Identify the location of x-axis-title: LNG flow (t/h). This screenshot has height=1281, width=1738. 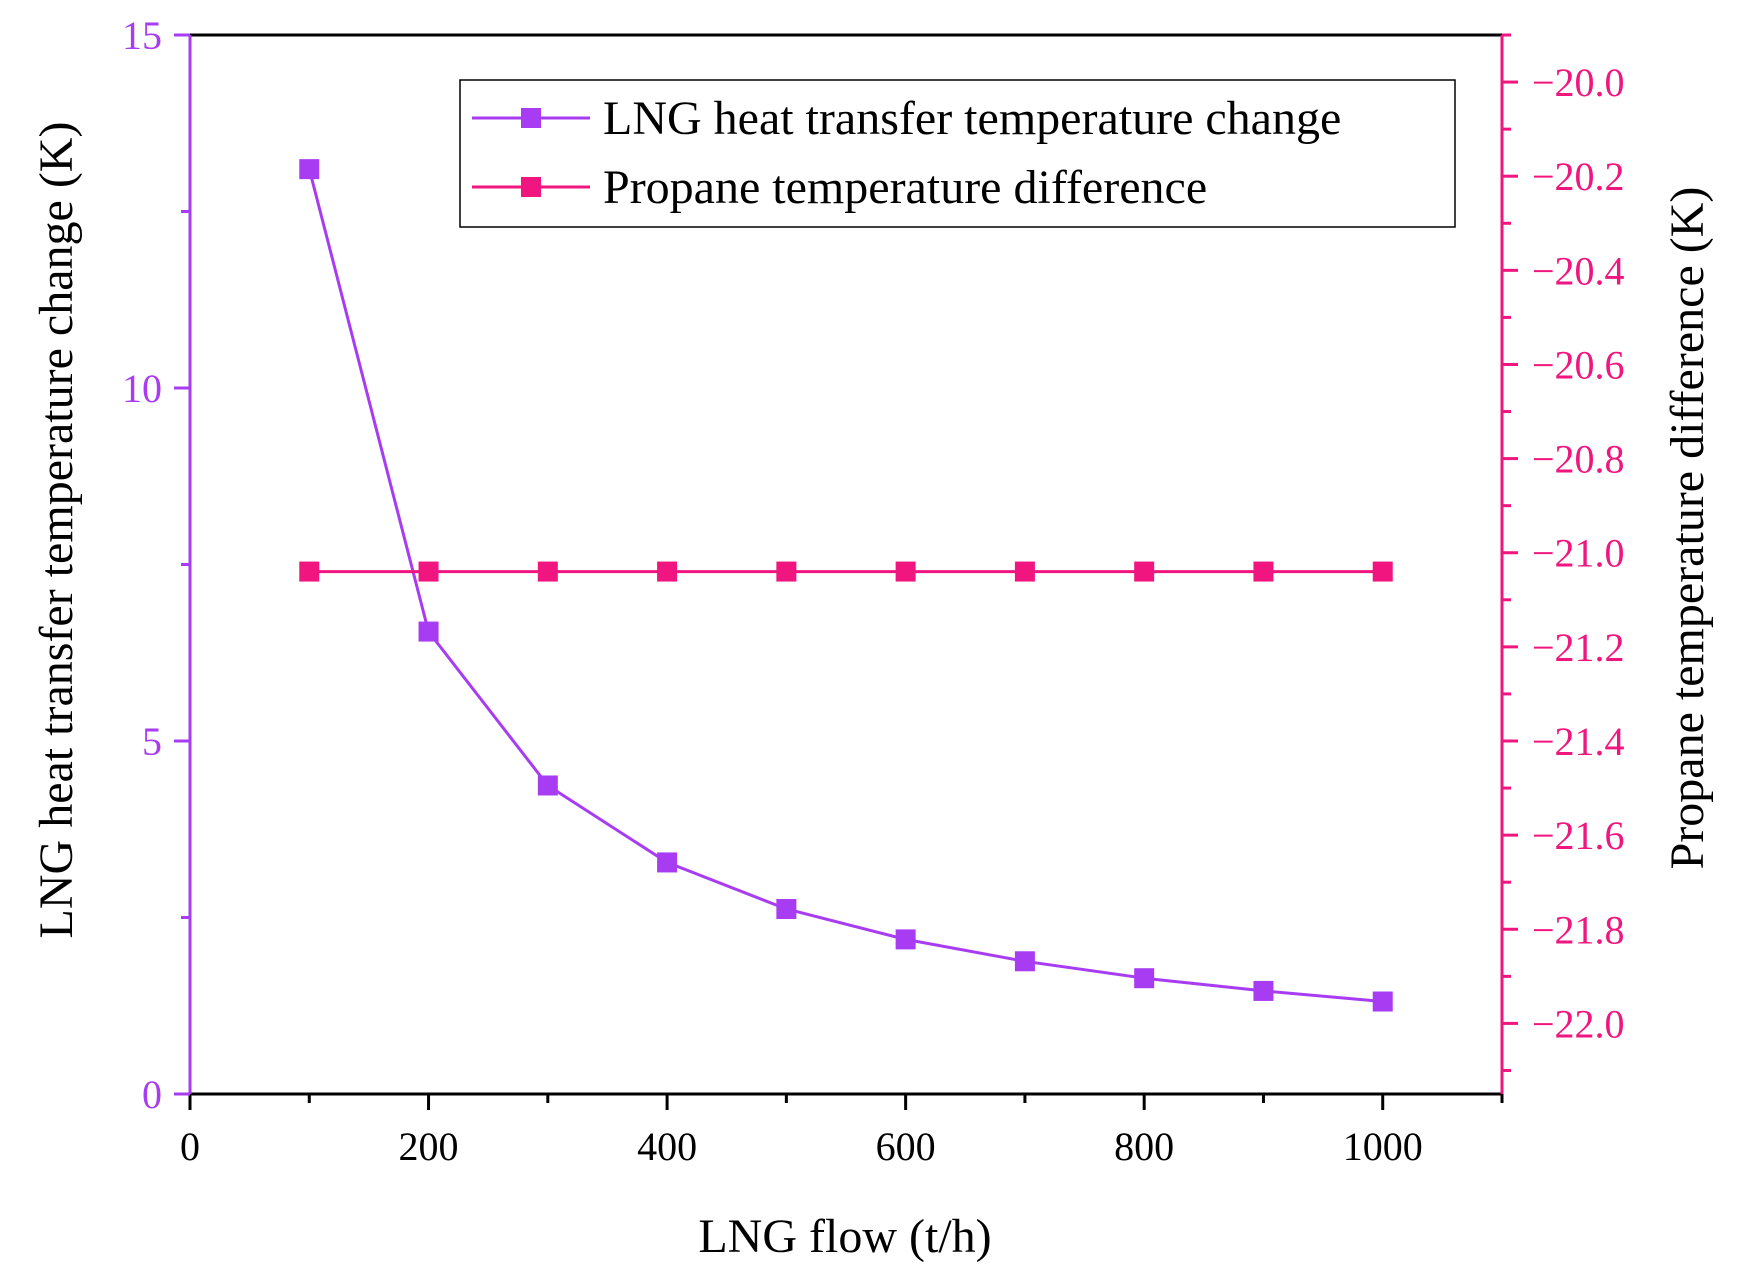
(844, 1236).